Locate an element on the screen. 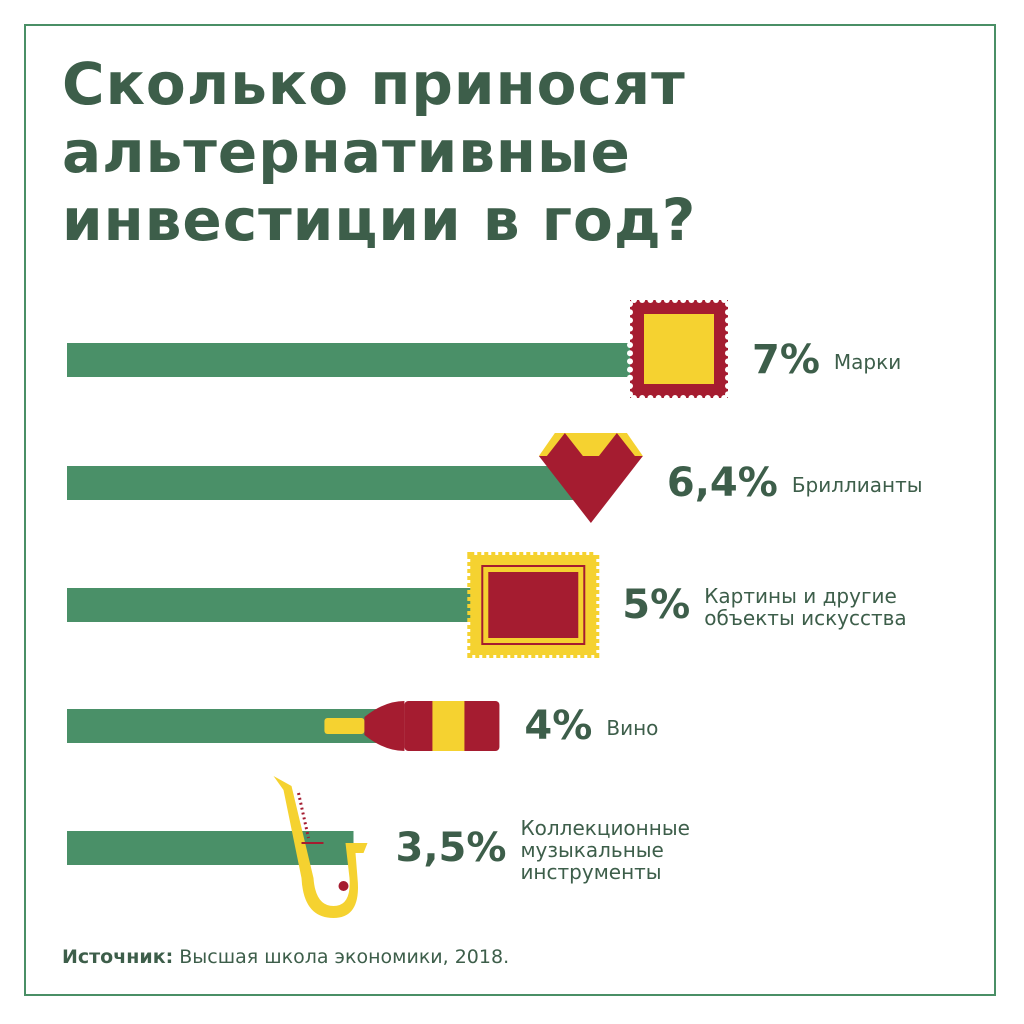  canvas is located at coordinates (533, 605).